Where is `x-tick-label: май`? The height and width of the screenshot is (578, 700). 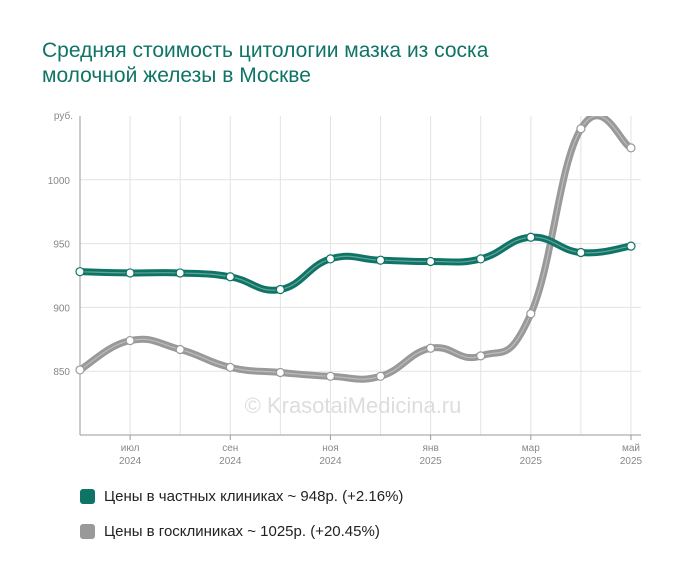 x-tick-label: май is located at coordinates (631, 448).